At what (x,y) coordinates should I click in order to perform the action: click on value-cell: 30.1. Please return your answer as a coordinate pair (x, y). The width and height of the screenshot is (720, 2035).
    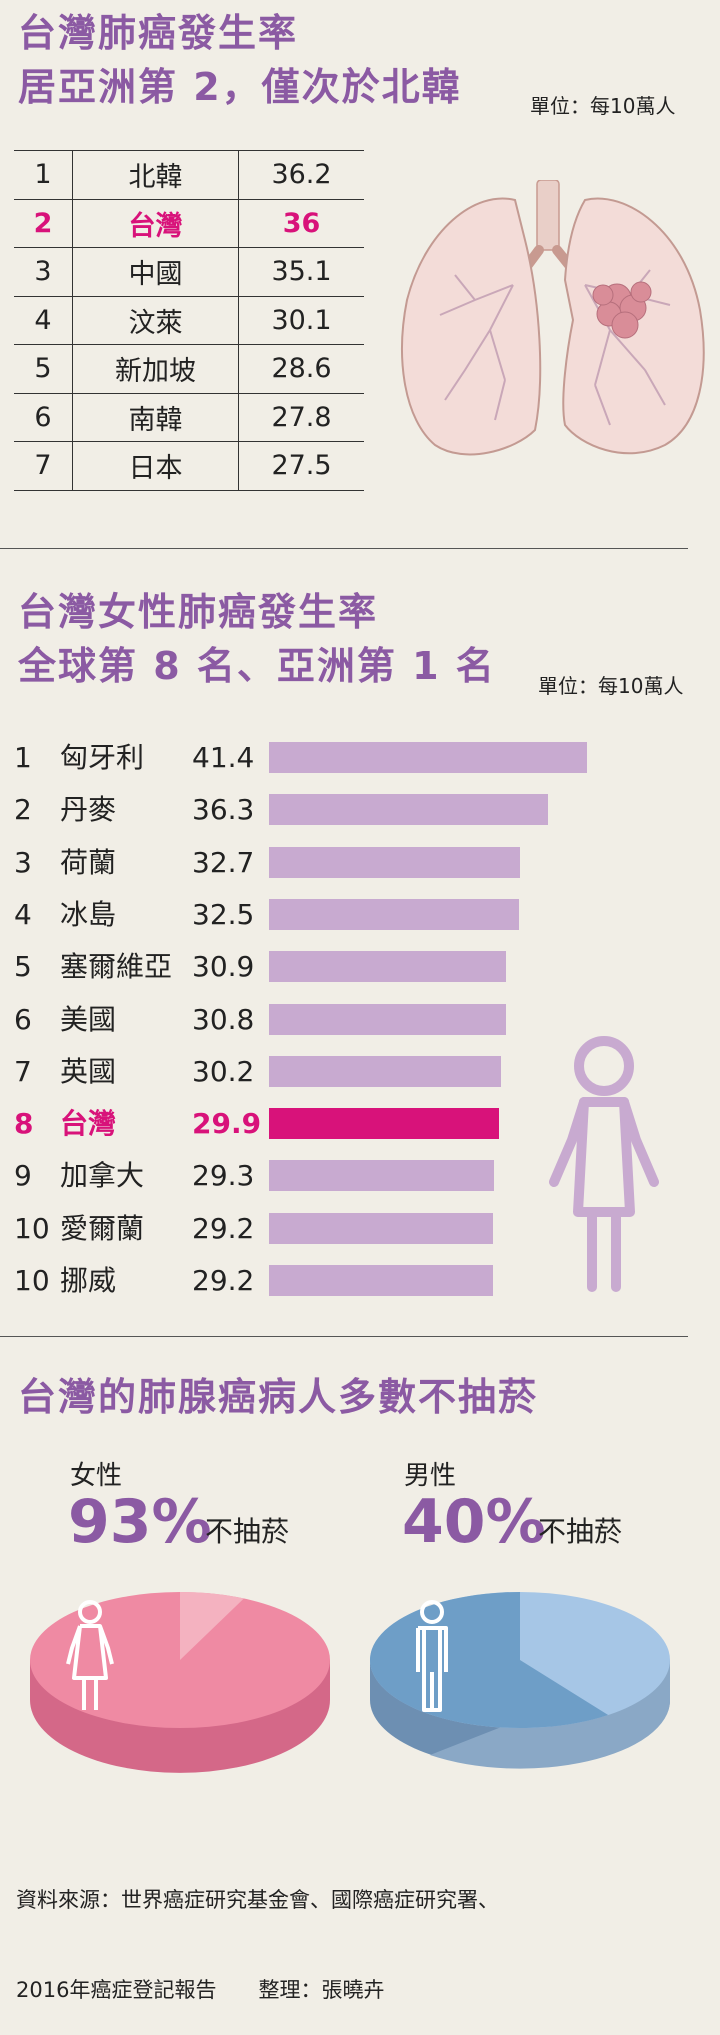
    Looking at the image, I should click on (301, 320).